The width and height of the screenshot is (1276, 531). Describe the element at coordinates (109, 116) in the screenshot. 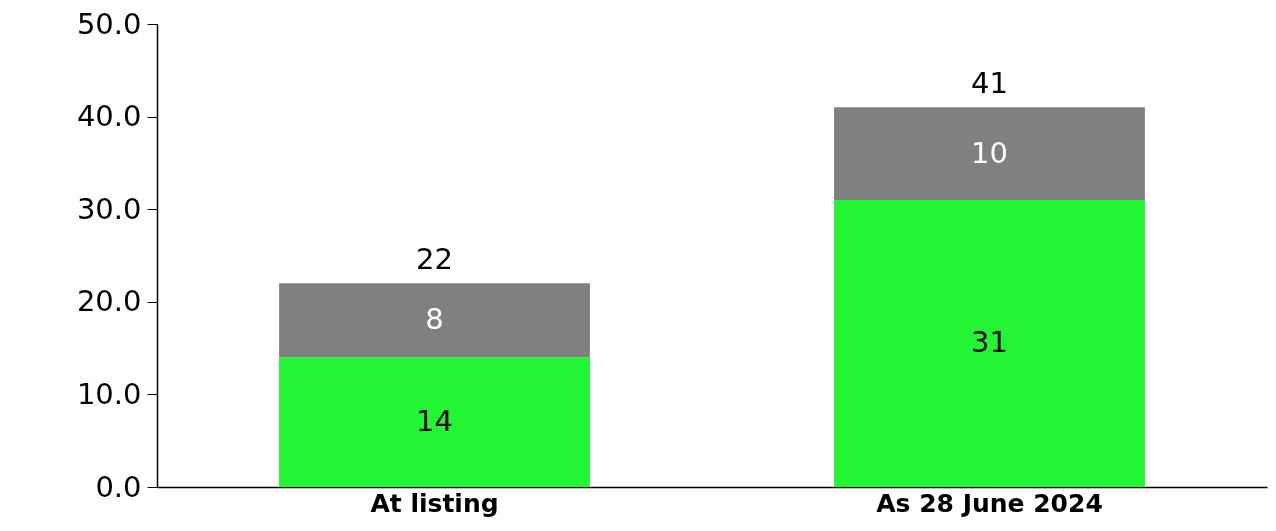

I see `y-tick-label: 40.0` at that location.